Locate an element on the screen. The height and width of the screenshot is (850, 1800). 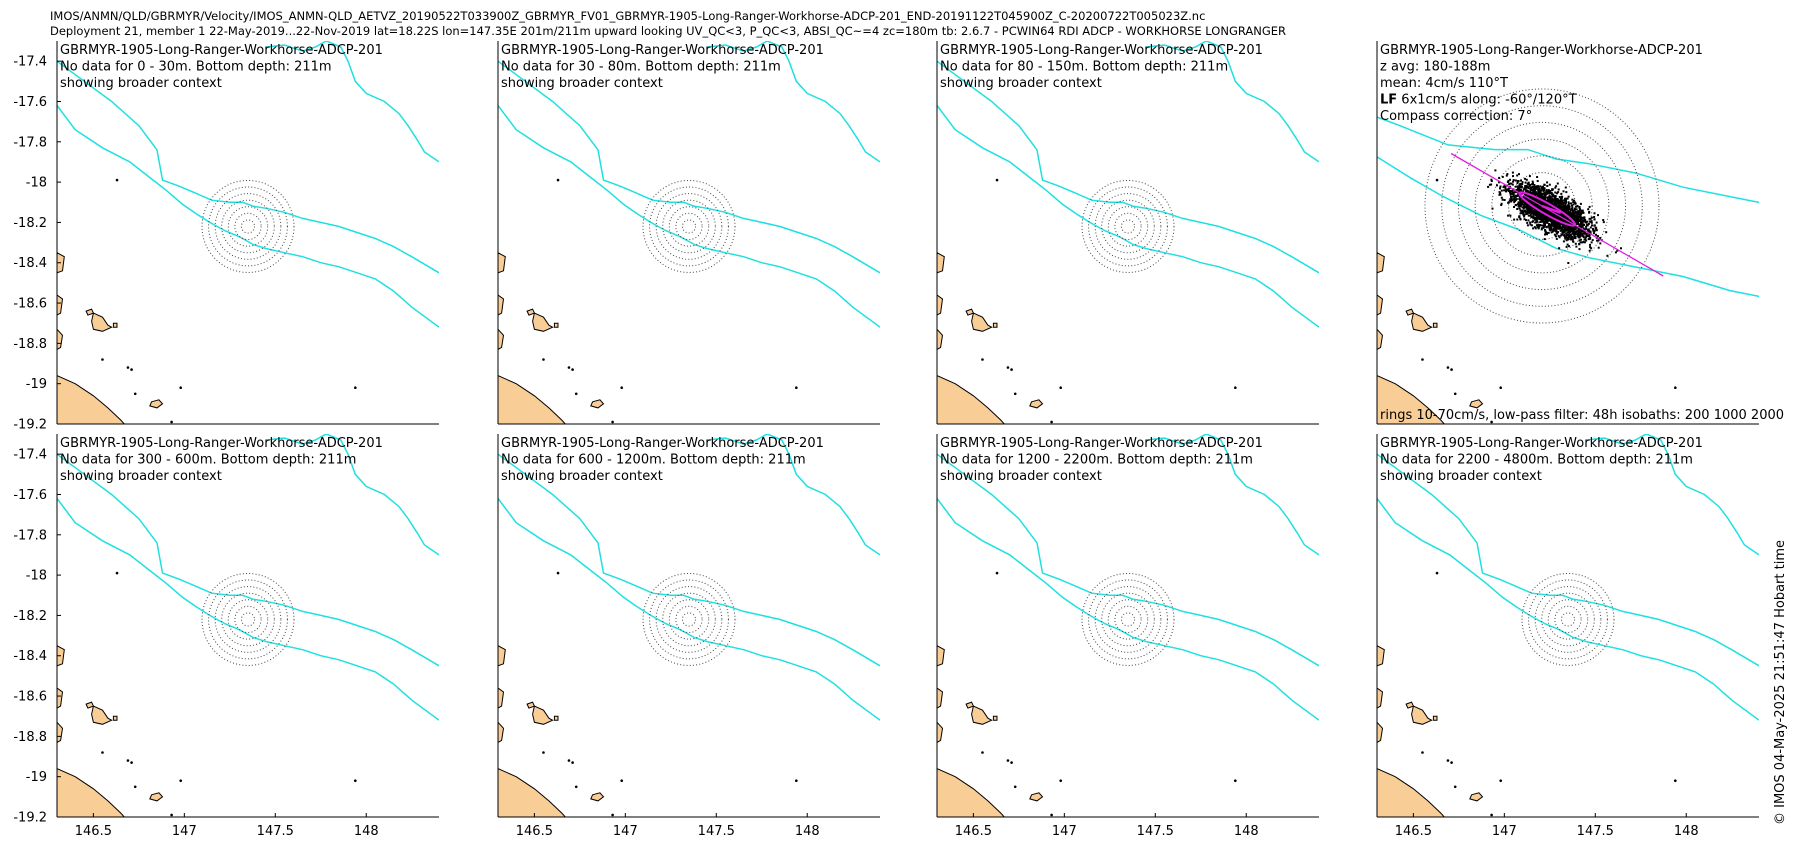
panel-annotation-line2: No data for 0 - 30m. Bottom depth: 211m is located at coordinates (196, 67).